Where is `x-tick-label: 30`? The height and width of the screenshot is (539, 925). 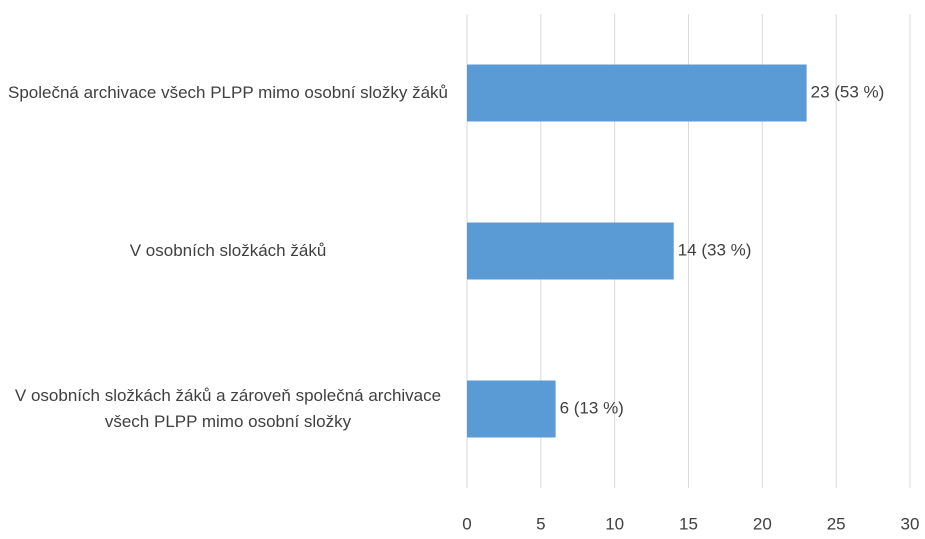
x-tick-label: 30 is located at coordinates (910, 523).